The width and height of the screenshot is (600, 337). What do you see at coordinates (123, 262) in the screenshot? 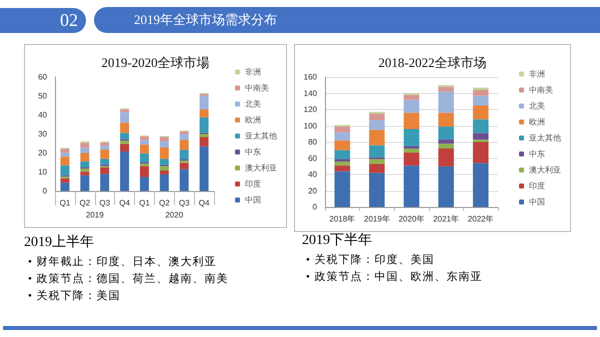
I see `text: • 财年截止：印度、日本、澳大利亚` at bounding box center [123, 262].